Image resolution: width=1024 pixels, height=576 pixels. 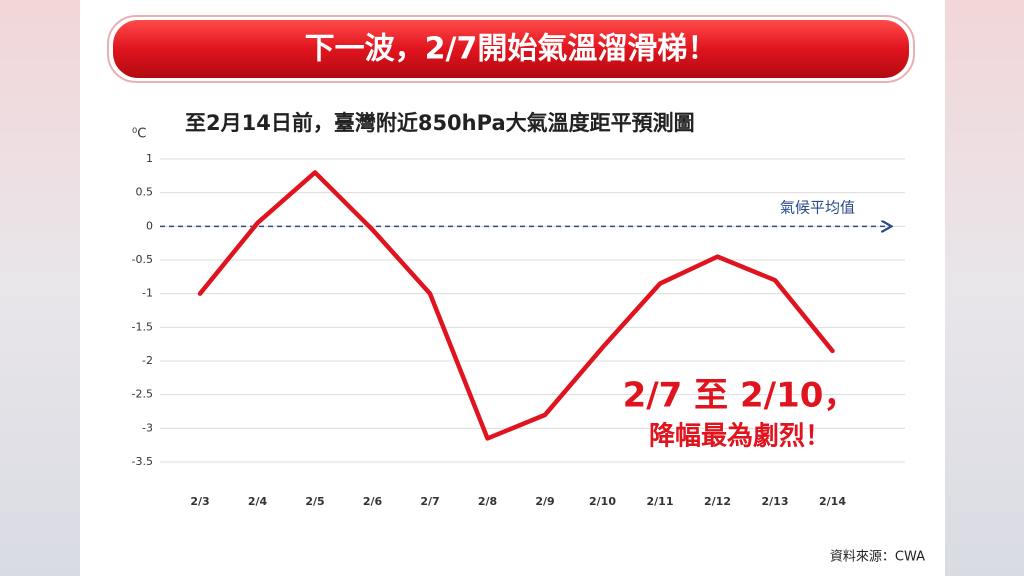 What do you see at coordinates (258, 501) in the screenshot?
I see `x-tick-label: 2/4` at bounding box center [258, 501].